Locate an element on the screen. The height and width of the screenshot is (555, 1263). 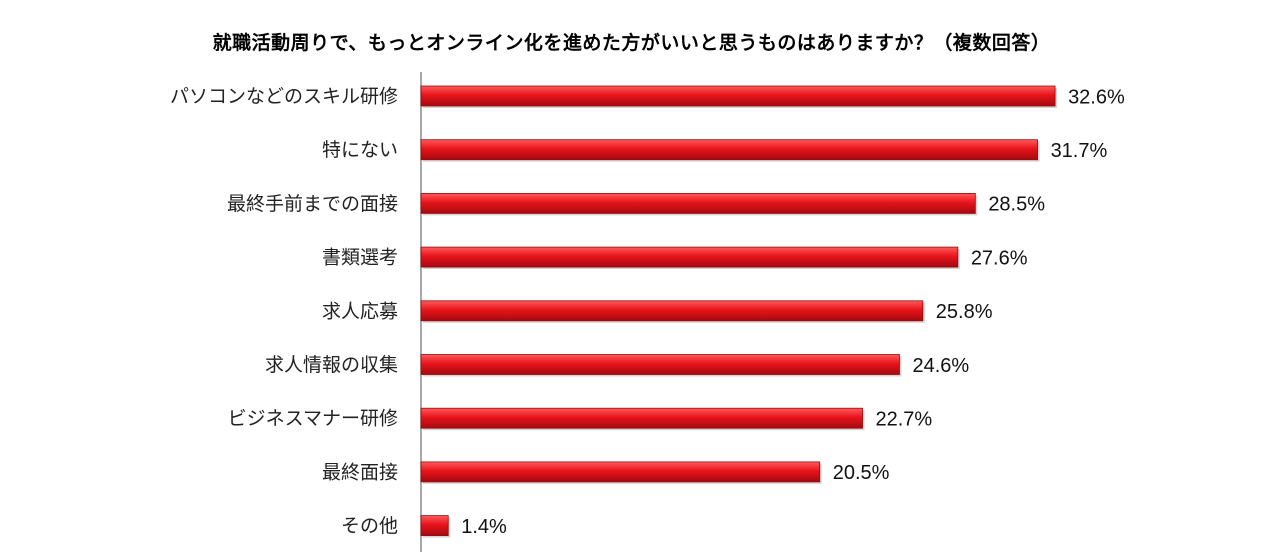
category-label: 求人情報の収集 is located at coordinates (331, 365).